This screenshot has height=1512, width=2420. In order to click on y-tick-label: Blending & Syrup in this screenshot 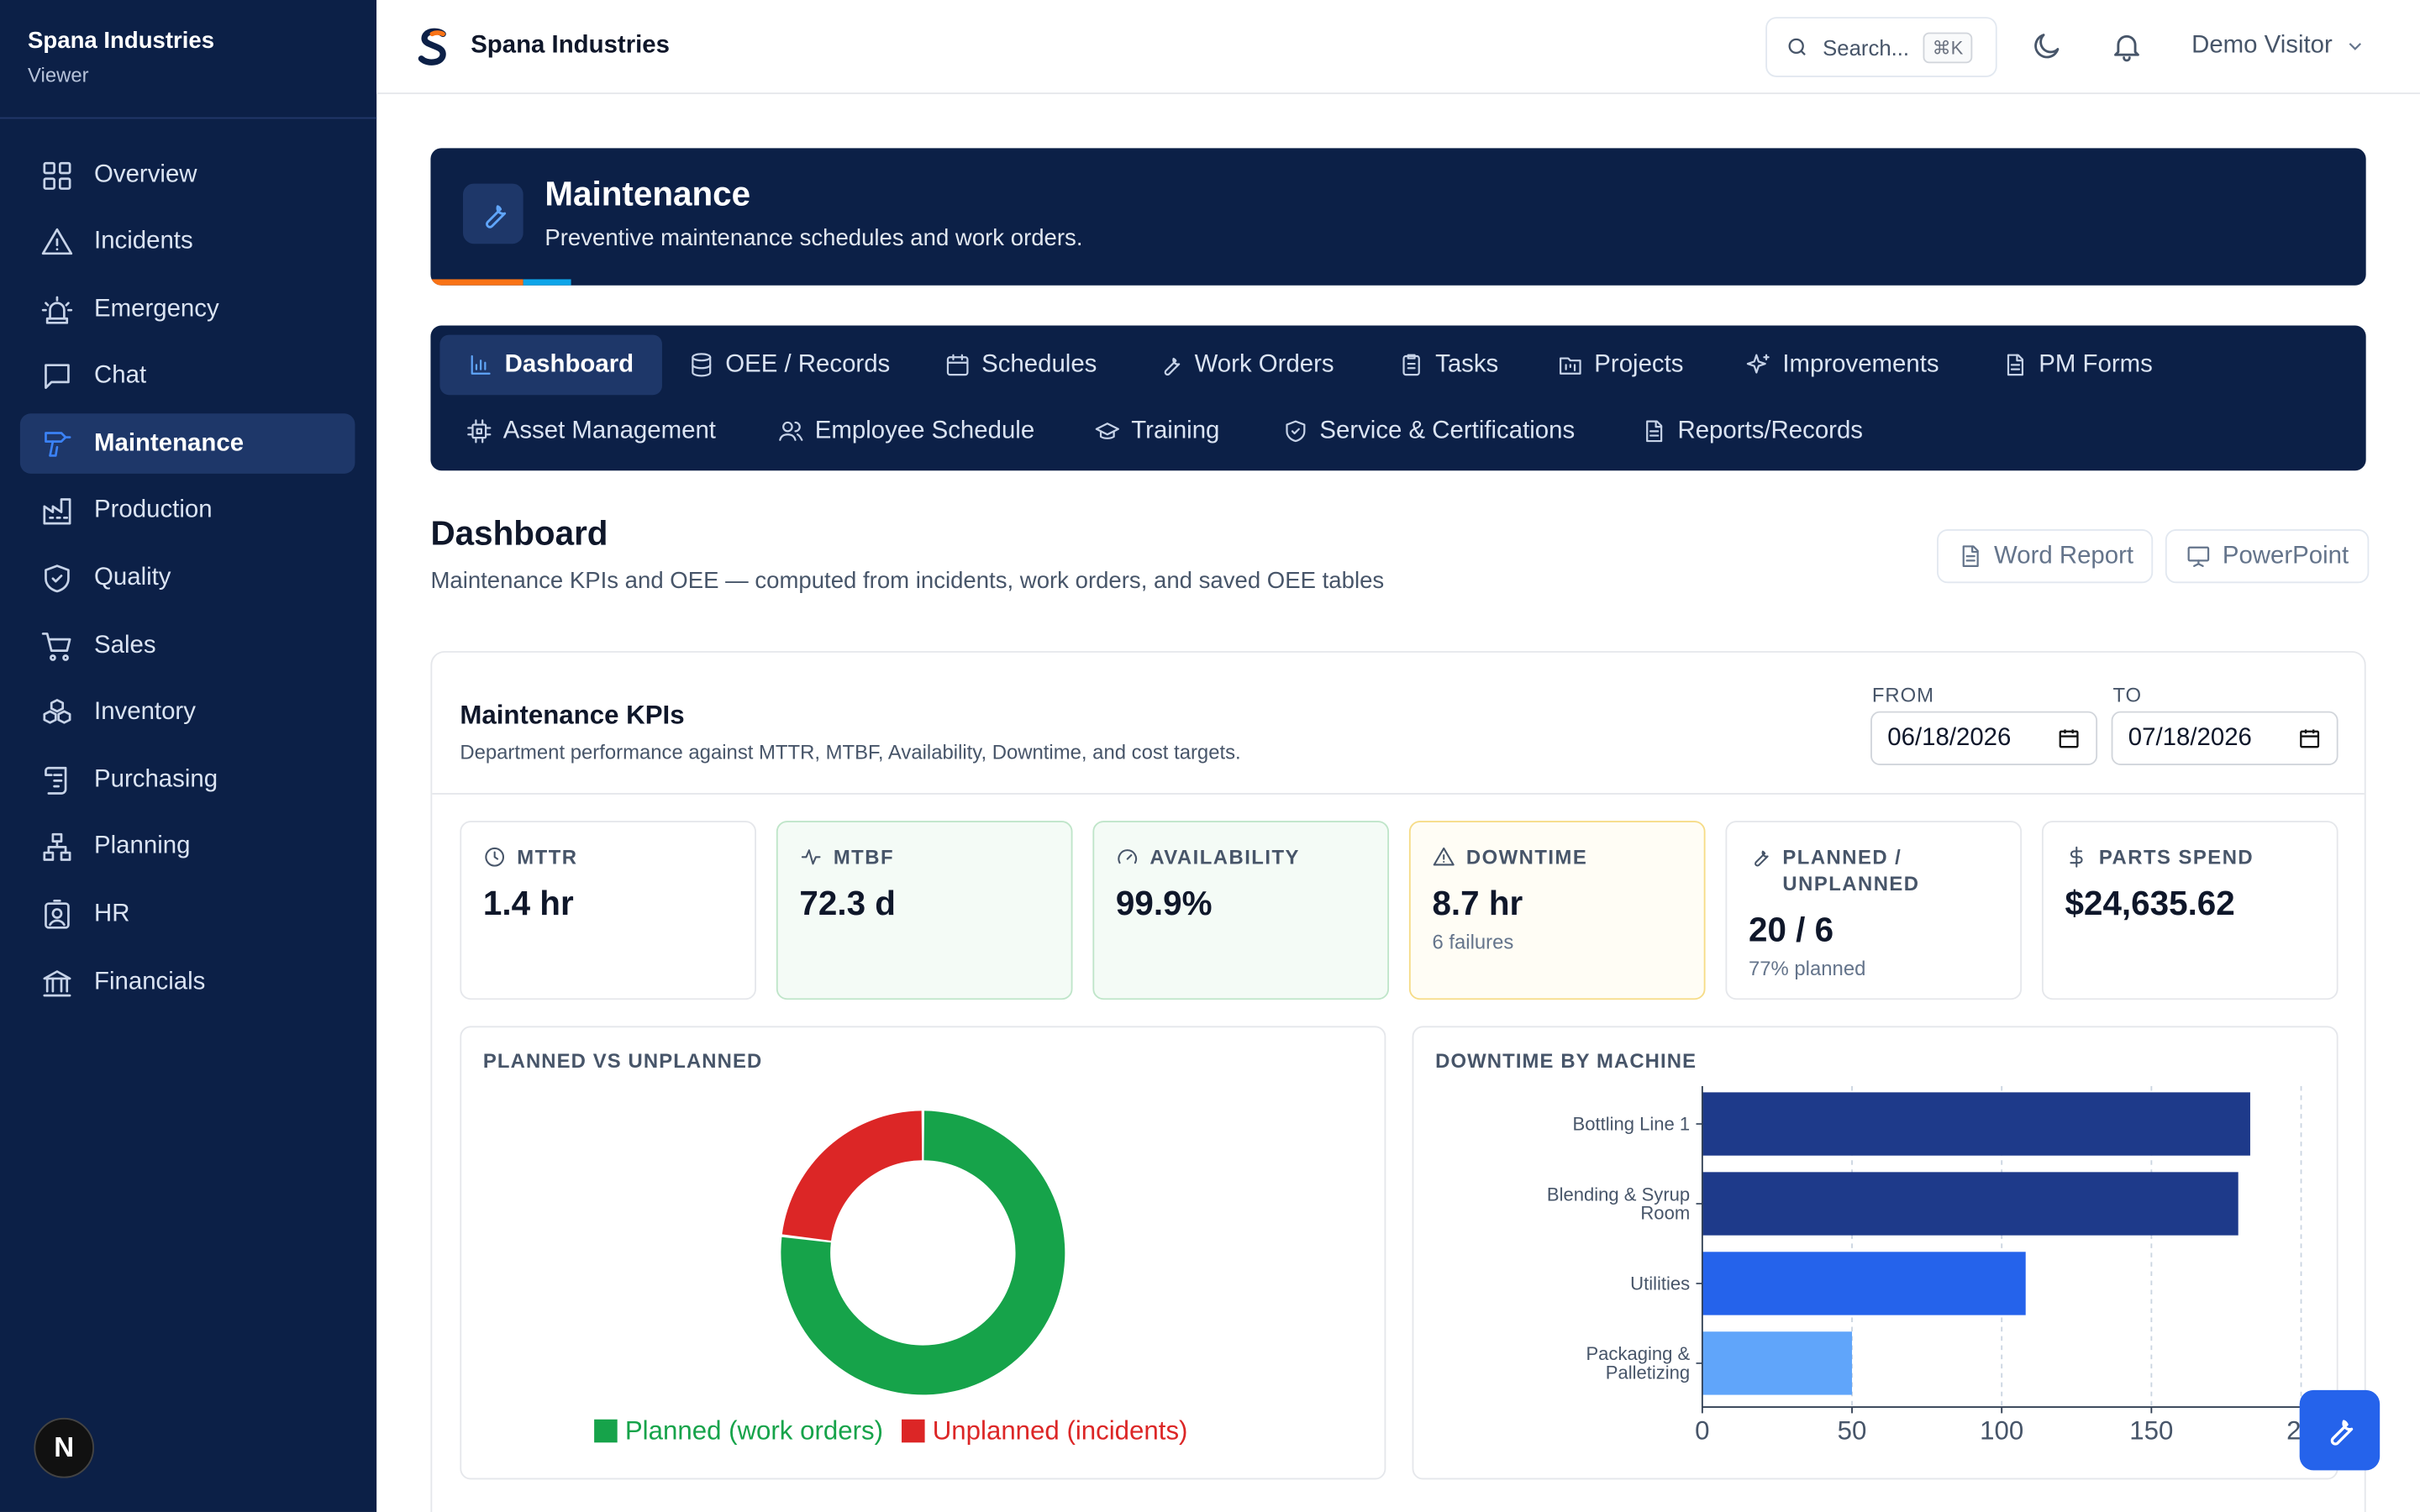, I will do `click(1619, 1194)`.